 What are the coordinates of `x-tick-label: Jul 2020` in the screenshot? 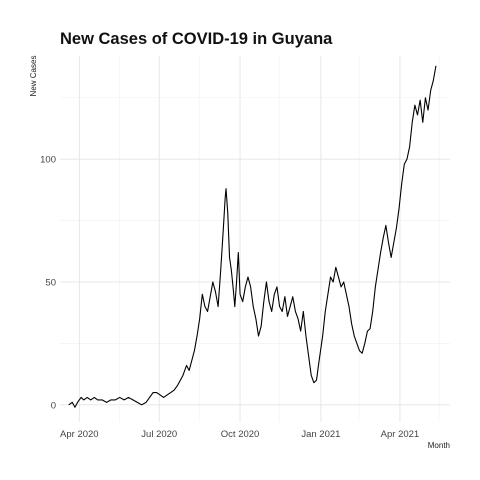 It's located at (159, 434).